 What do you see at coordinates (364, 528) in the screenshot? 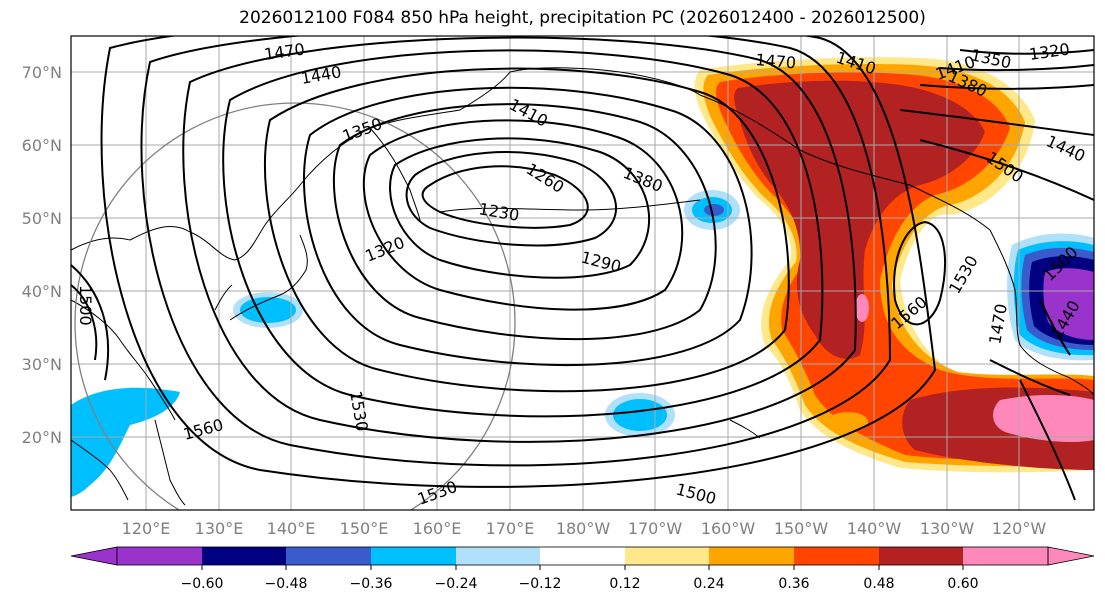
I see `lon-label: 150°E` at bounding box center [364, 528].